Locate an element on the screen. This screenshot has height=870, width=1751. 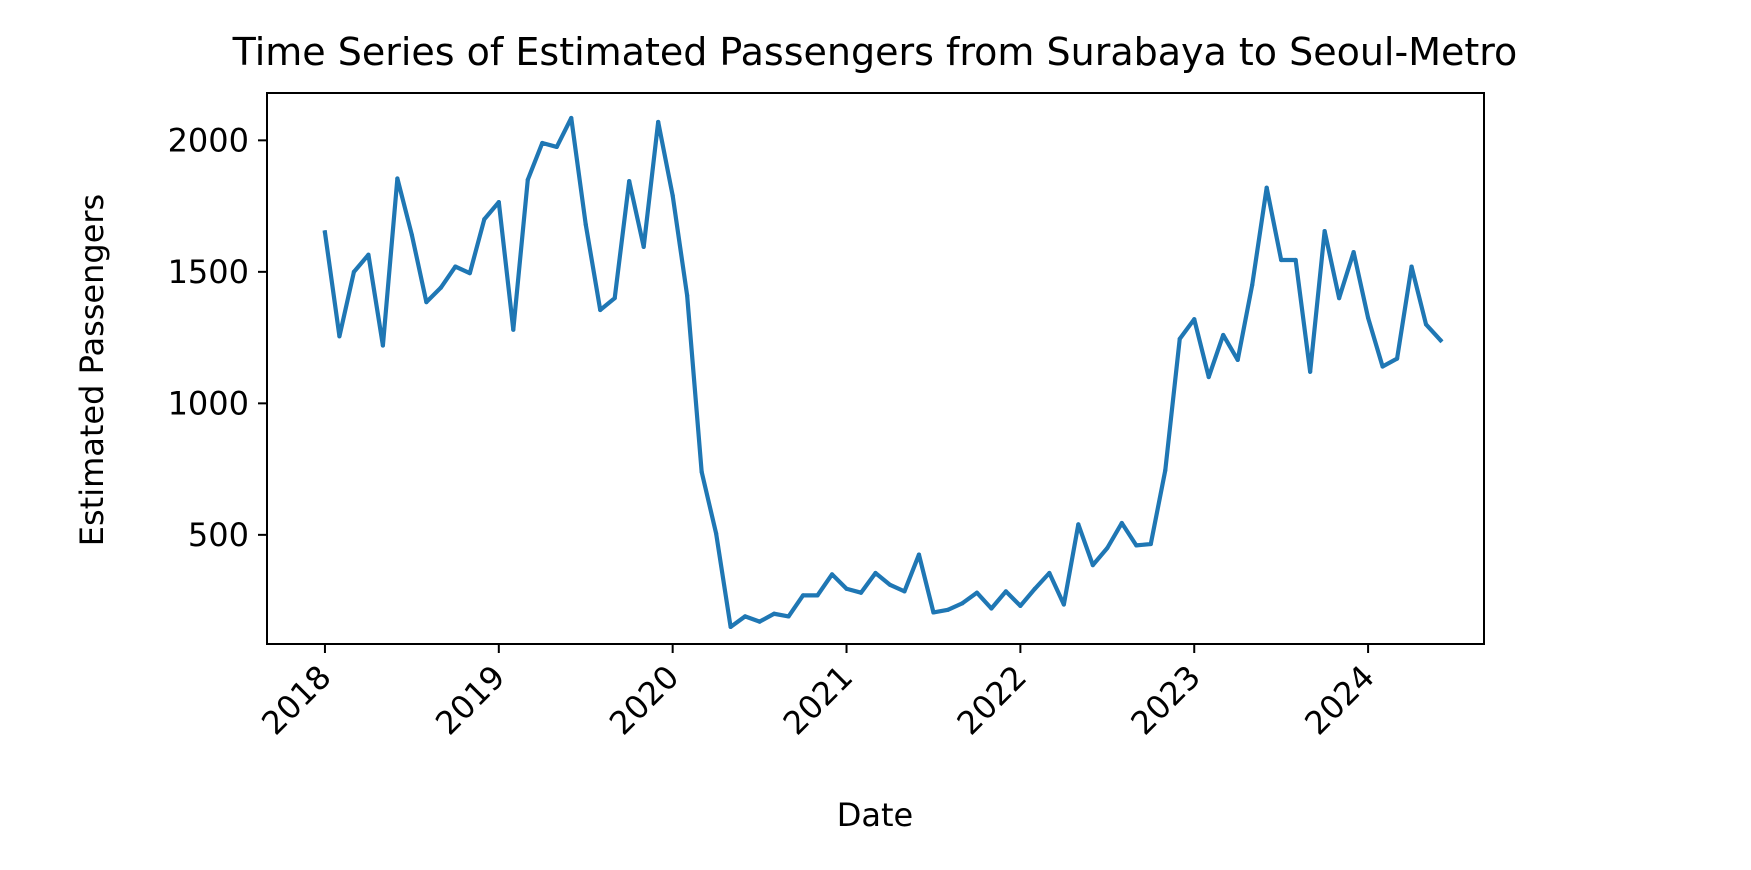
y-tick-label: 2000 is located at coordinates (208, 140).